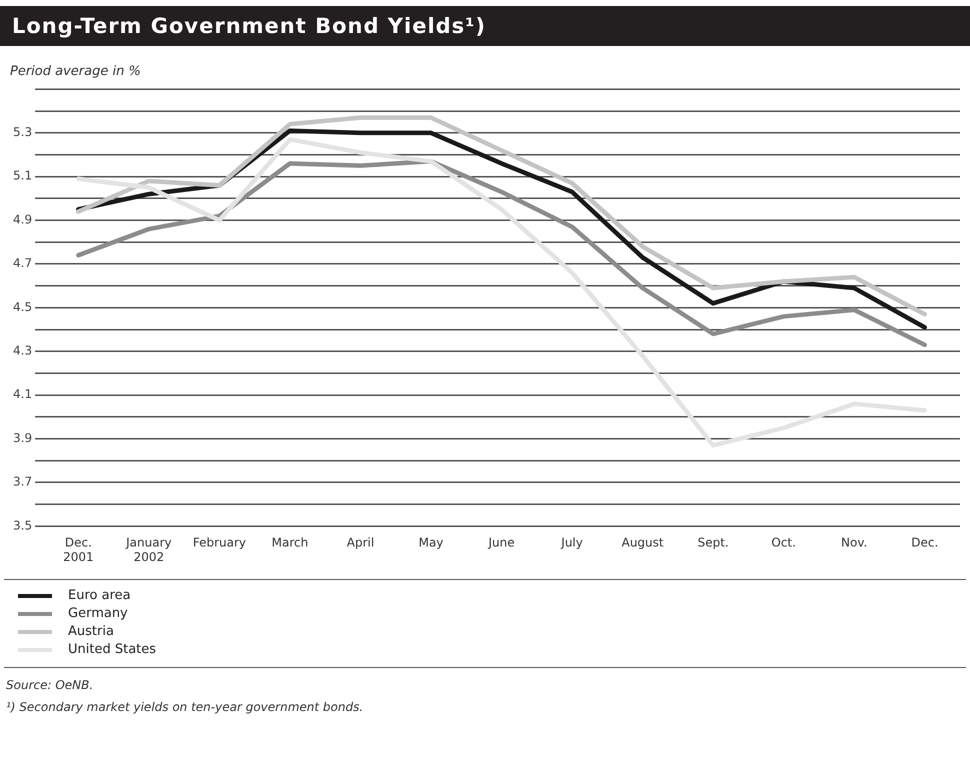 This screenshot has width=970, height=766. I want to click on y-tick-label: 4.1, so click(22, 394).